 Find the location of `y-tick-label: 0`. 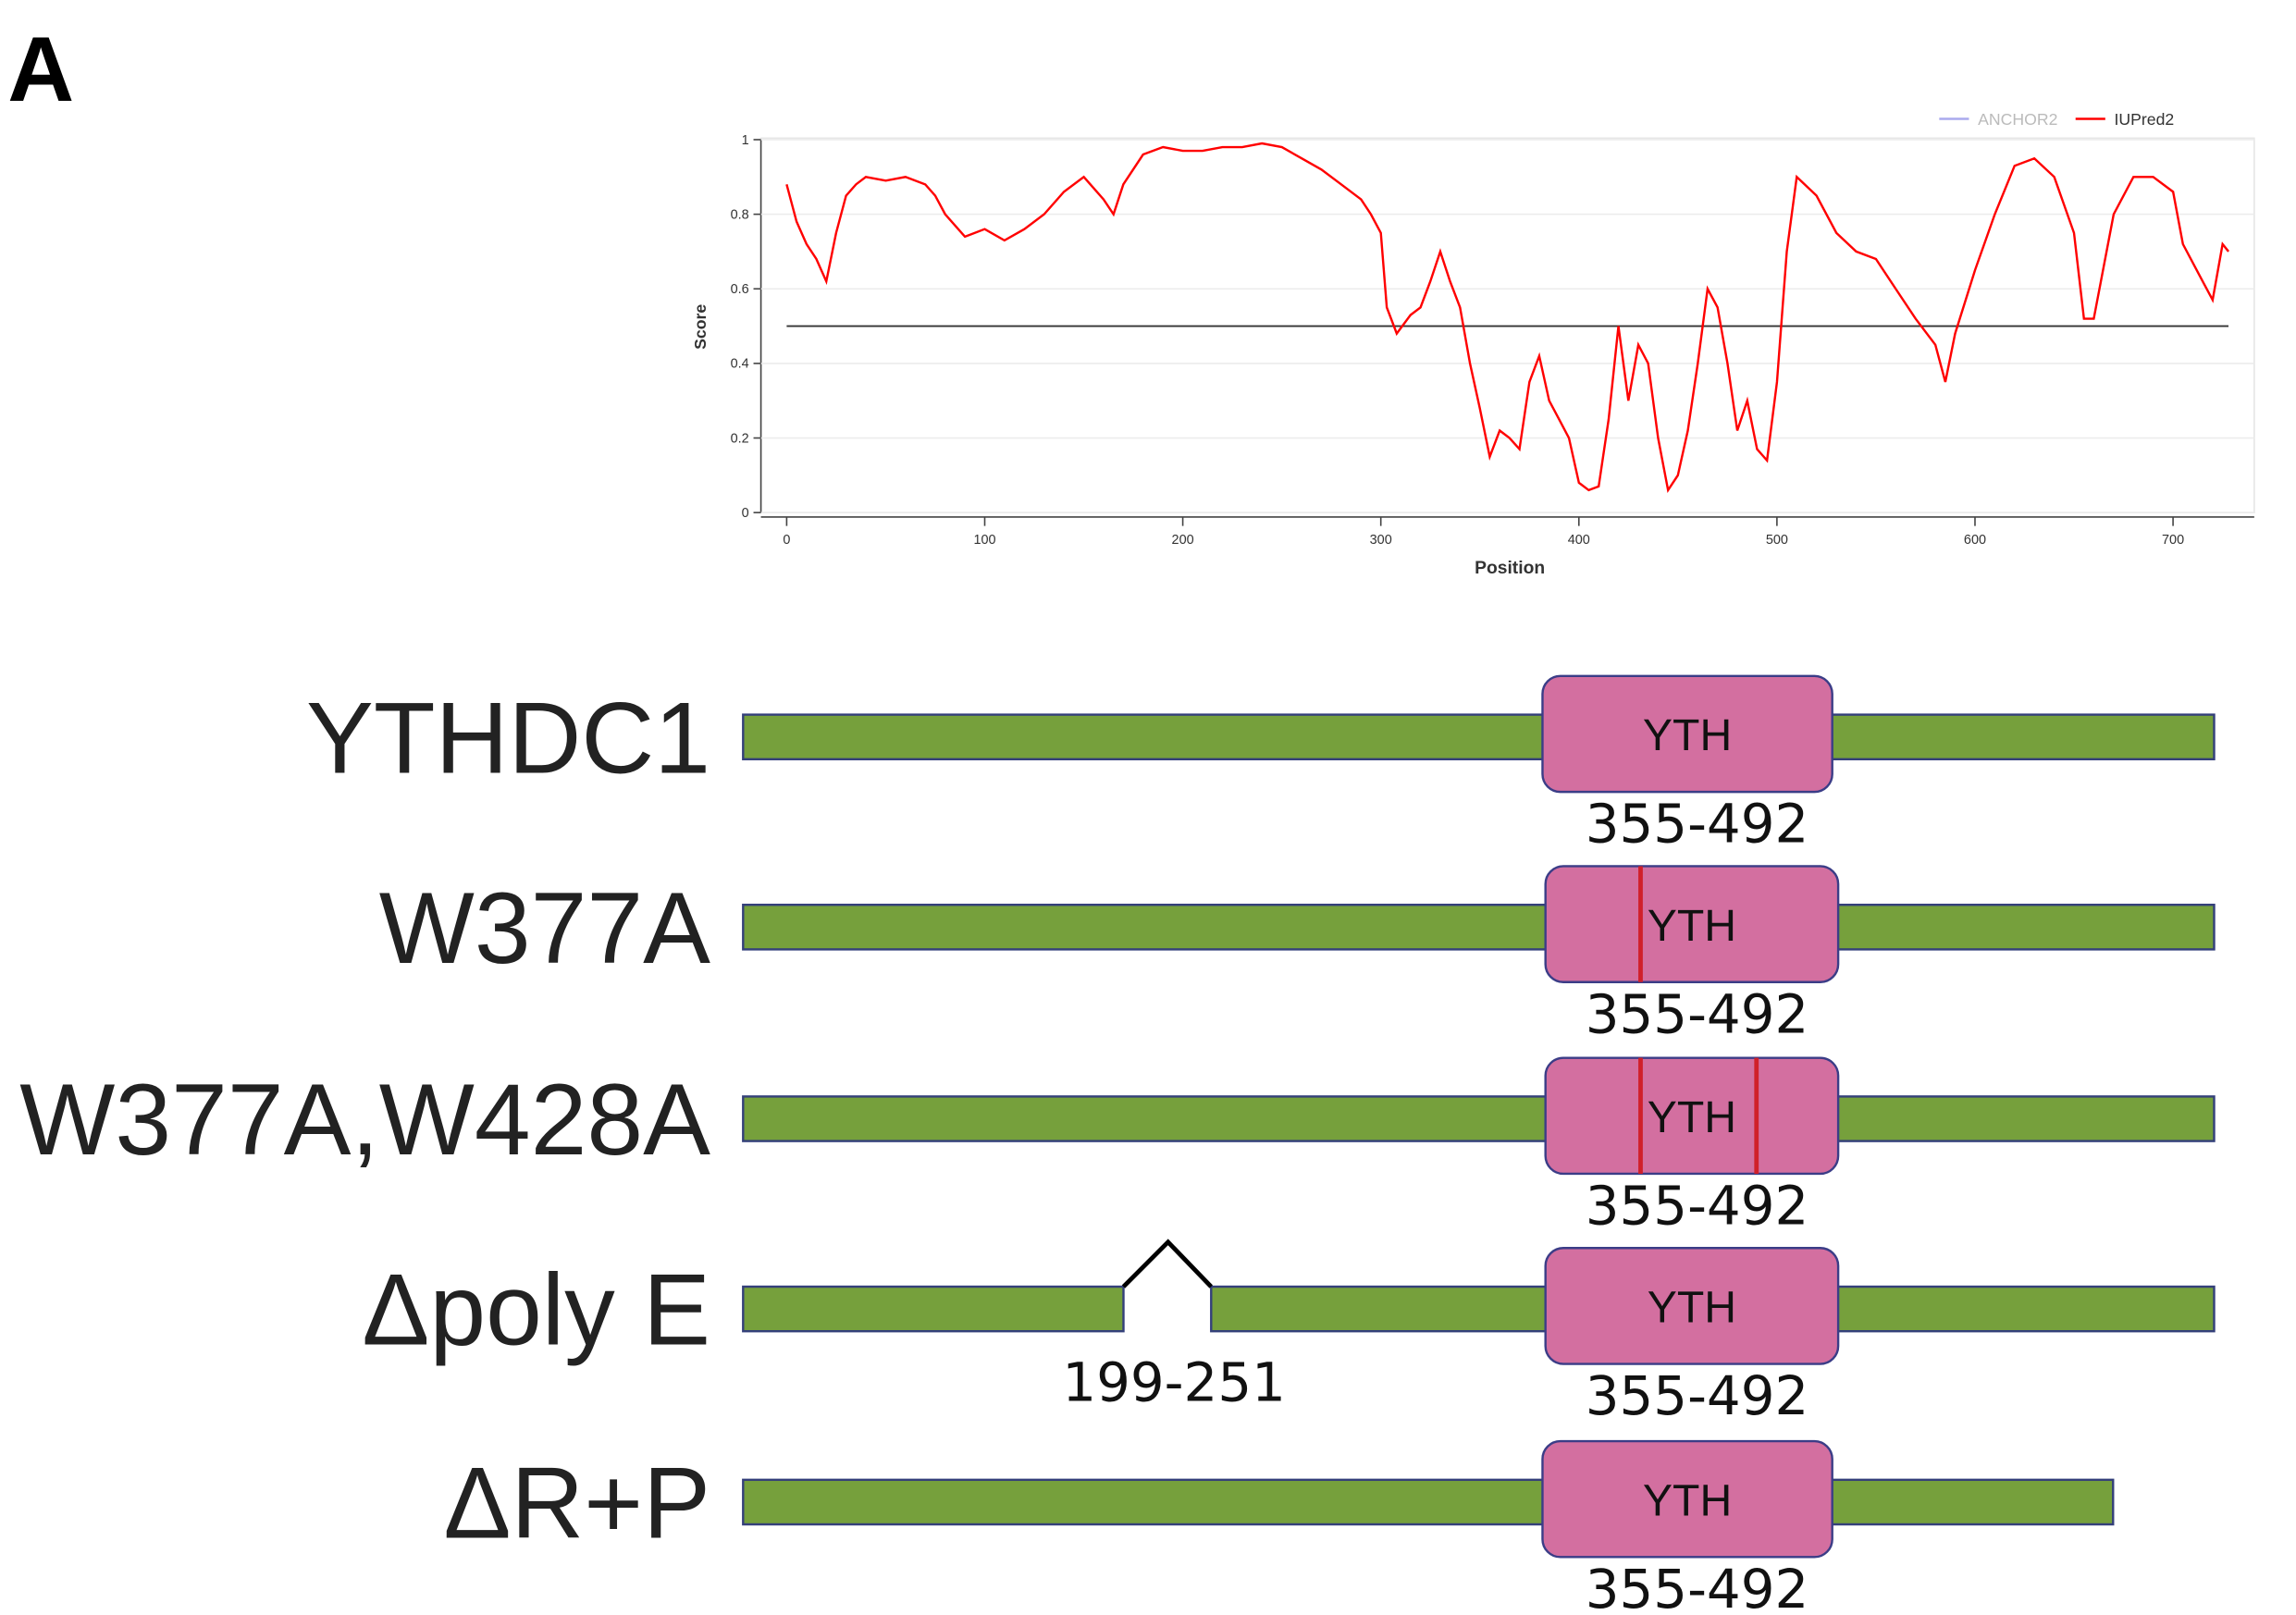

y-tick-label: 0 is located at coordinates (745, 513).